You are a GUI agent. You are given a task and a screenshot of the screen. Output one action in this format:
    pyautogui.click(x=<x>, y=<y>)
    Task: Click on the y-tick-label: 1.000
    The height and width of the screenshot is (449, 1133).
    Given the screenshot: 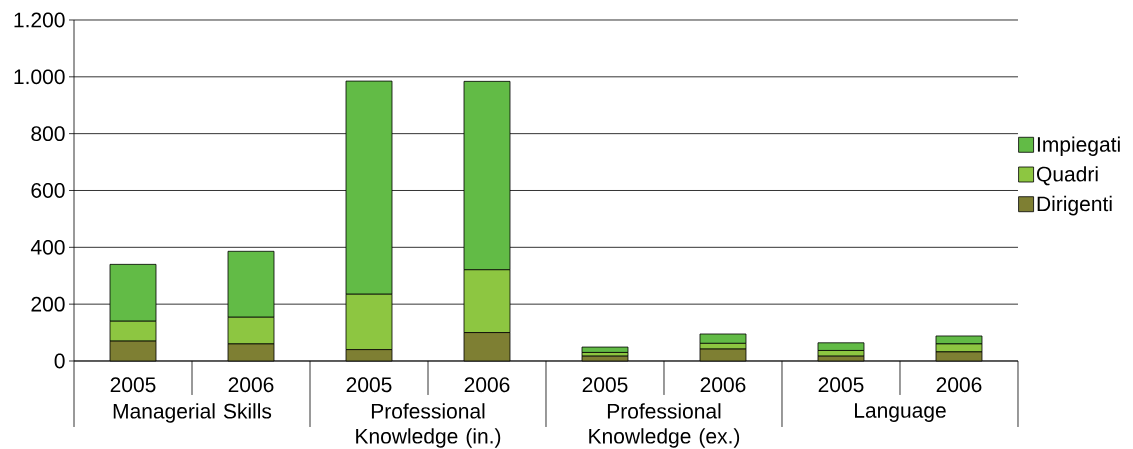 What is the action you would take?
    pyautogui.click(x=39, y=77)
    